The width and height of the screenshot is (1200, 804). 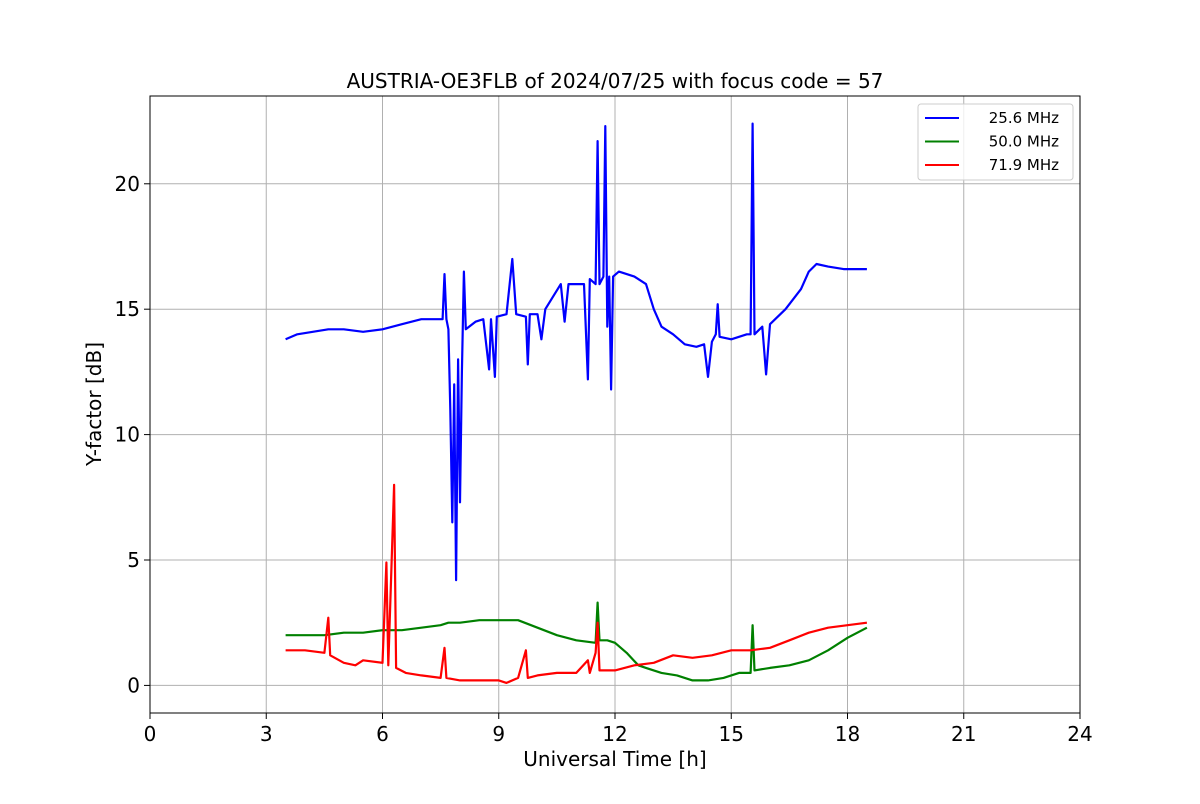 What do you see at coordinates (1024, 165) in the screenshot?
I see `legend-label-2: 71.9 MHz` at bounding box center [1024, 165].